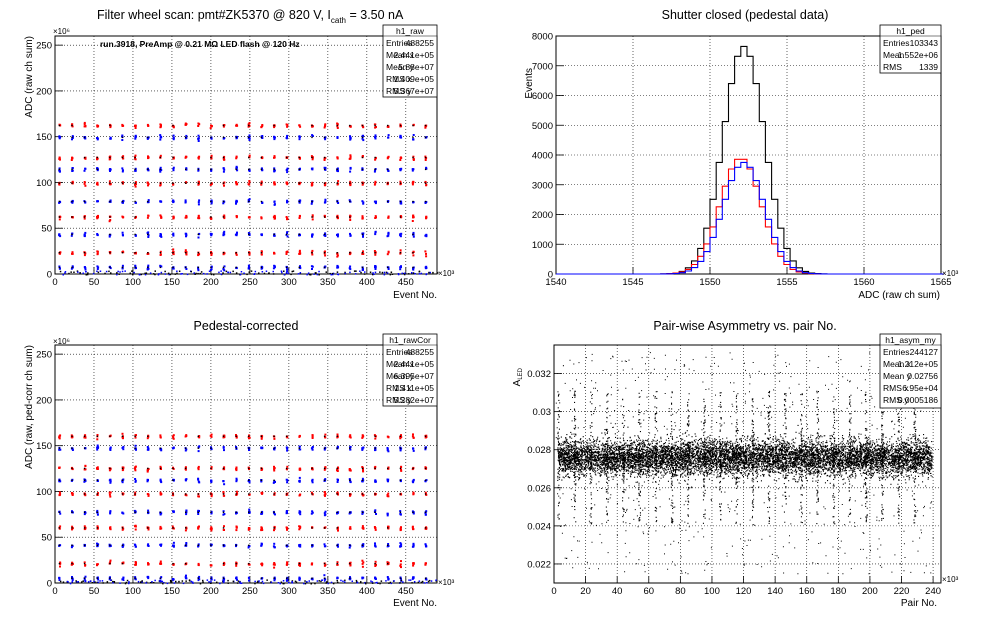 This screenshot has height=622, width=996. I want to click on y-label-asym: ALED, so click(518, 376).